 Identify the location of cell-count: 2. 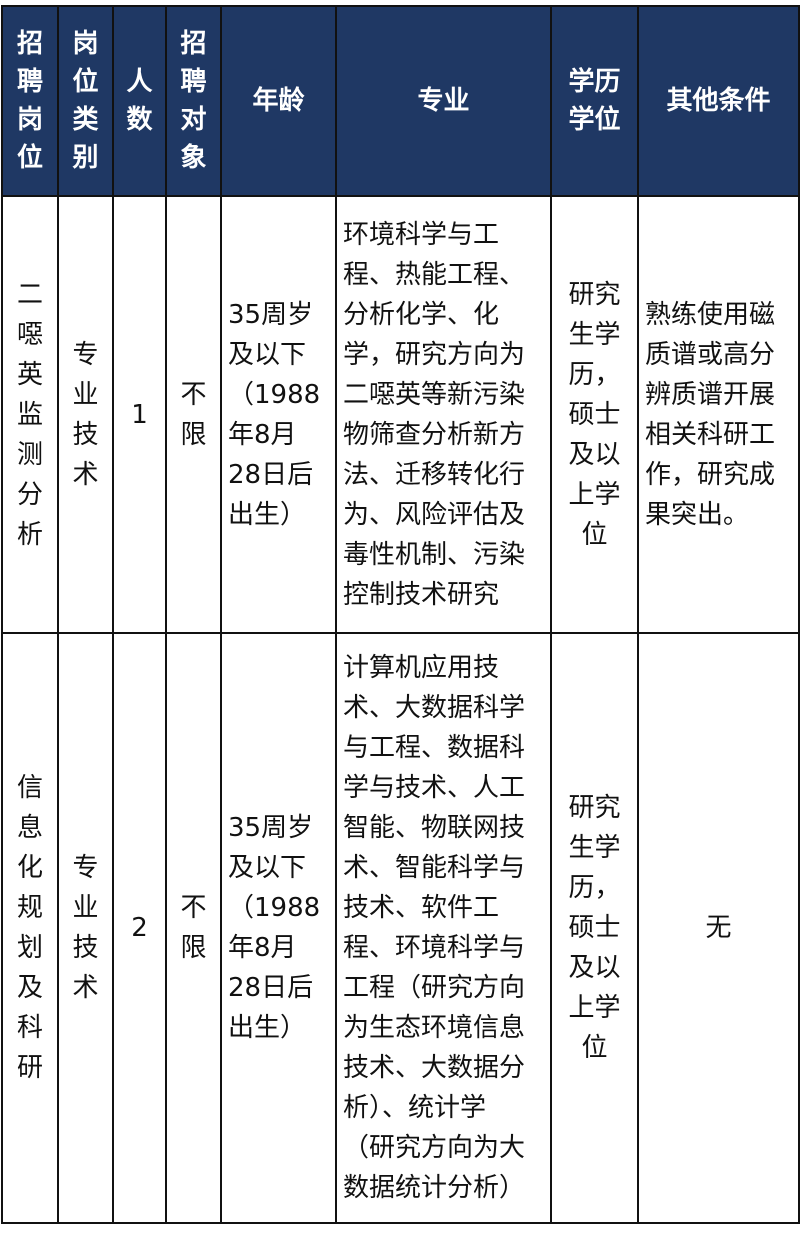
(139, 928).